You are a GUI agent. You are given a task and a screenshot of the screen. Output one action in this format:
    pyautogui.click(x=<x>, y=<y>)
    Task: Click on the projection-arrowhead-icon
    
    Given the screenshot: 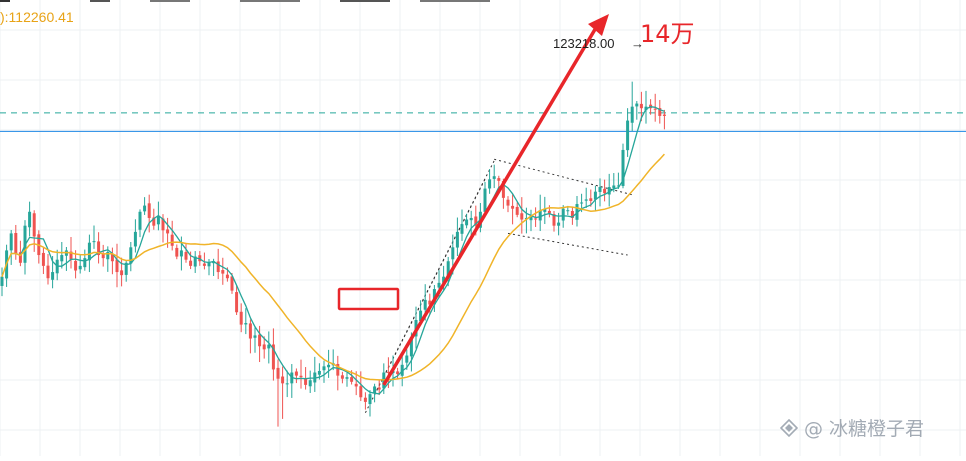 What is the action you would take?
    pyautogui.click(x=598, y=25)
    